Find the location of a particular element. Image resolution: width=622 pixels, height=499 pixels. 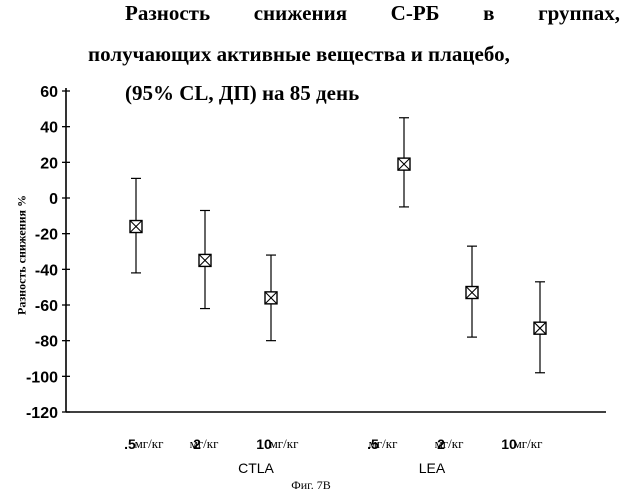

y-tick-label: 60 is located at coordinates (49, 92).